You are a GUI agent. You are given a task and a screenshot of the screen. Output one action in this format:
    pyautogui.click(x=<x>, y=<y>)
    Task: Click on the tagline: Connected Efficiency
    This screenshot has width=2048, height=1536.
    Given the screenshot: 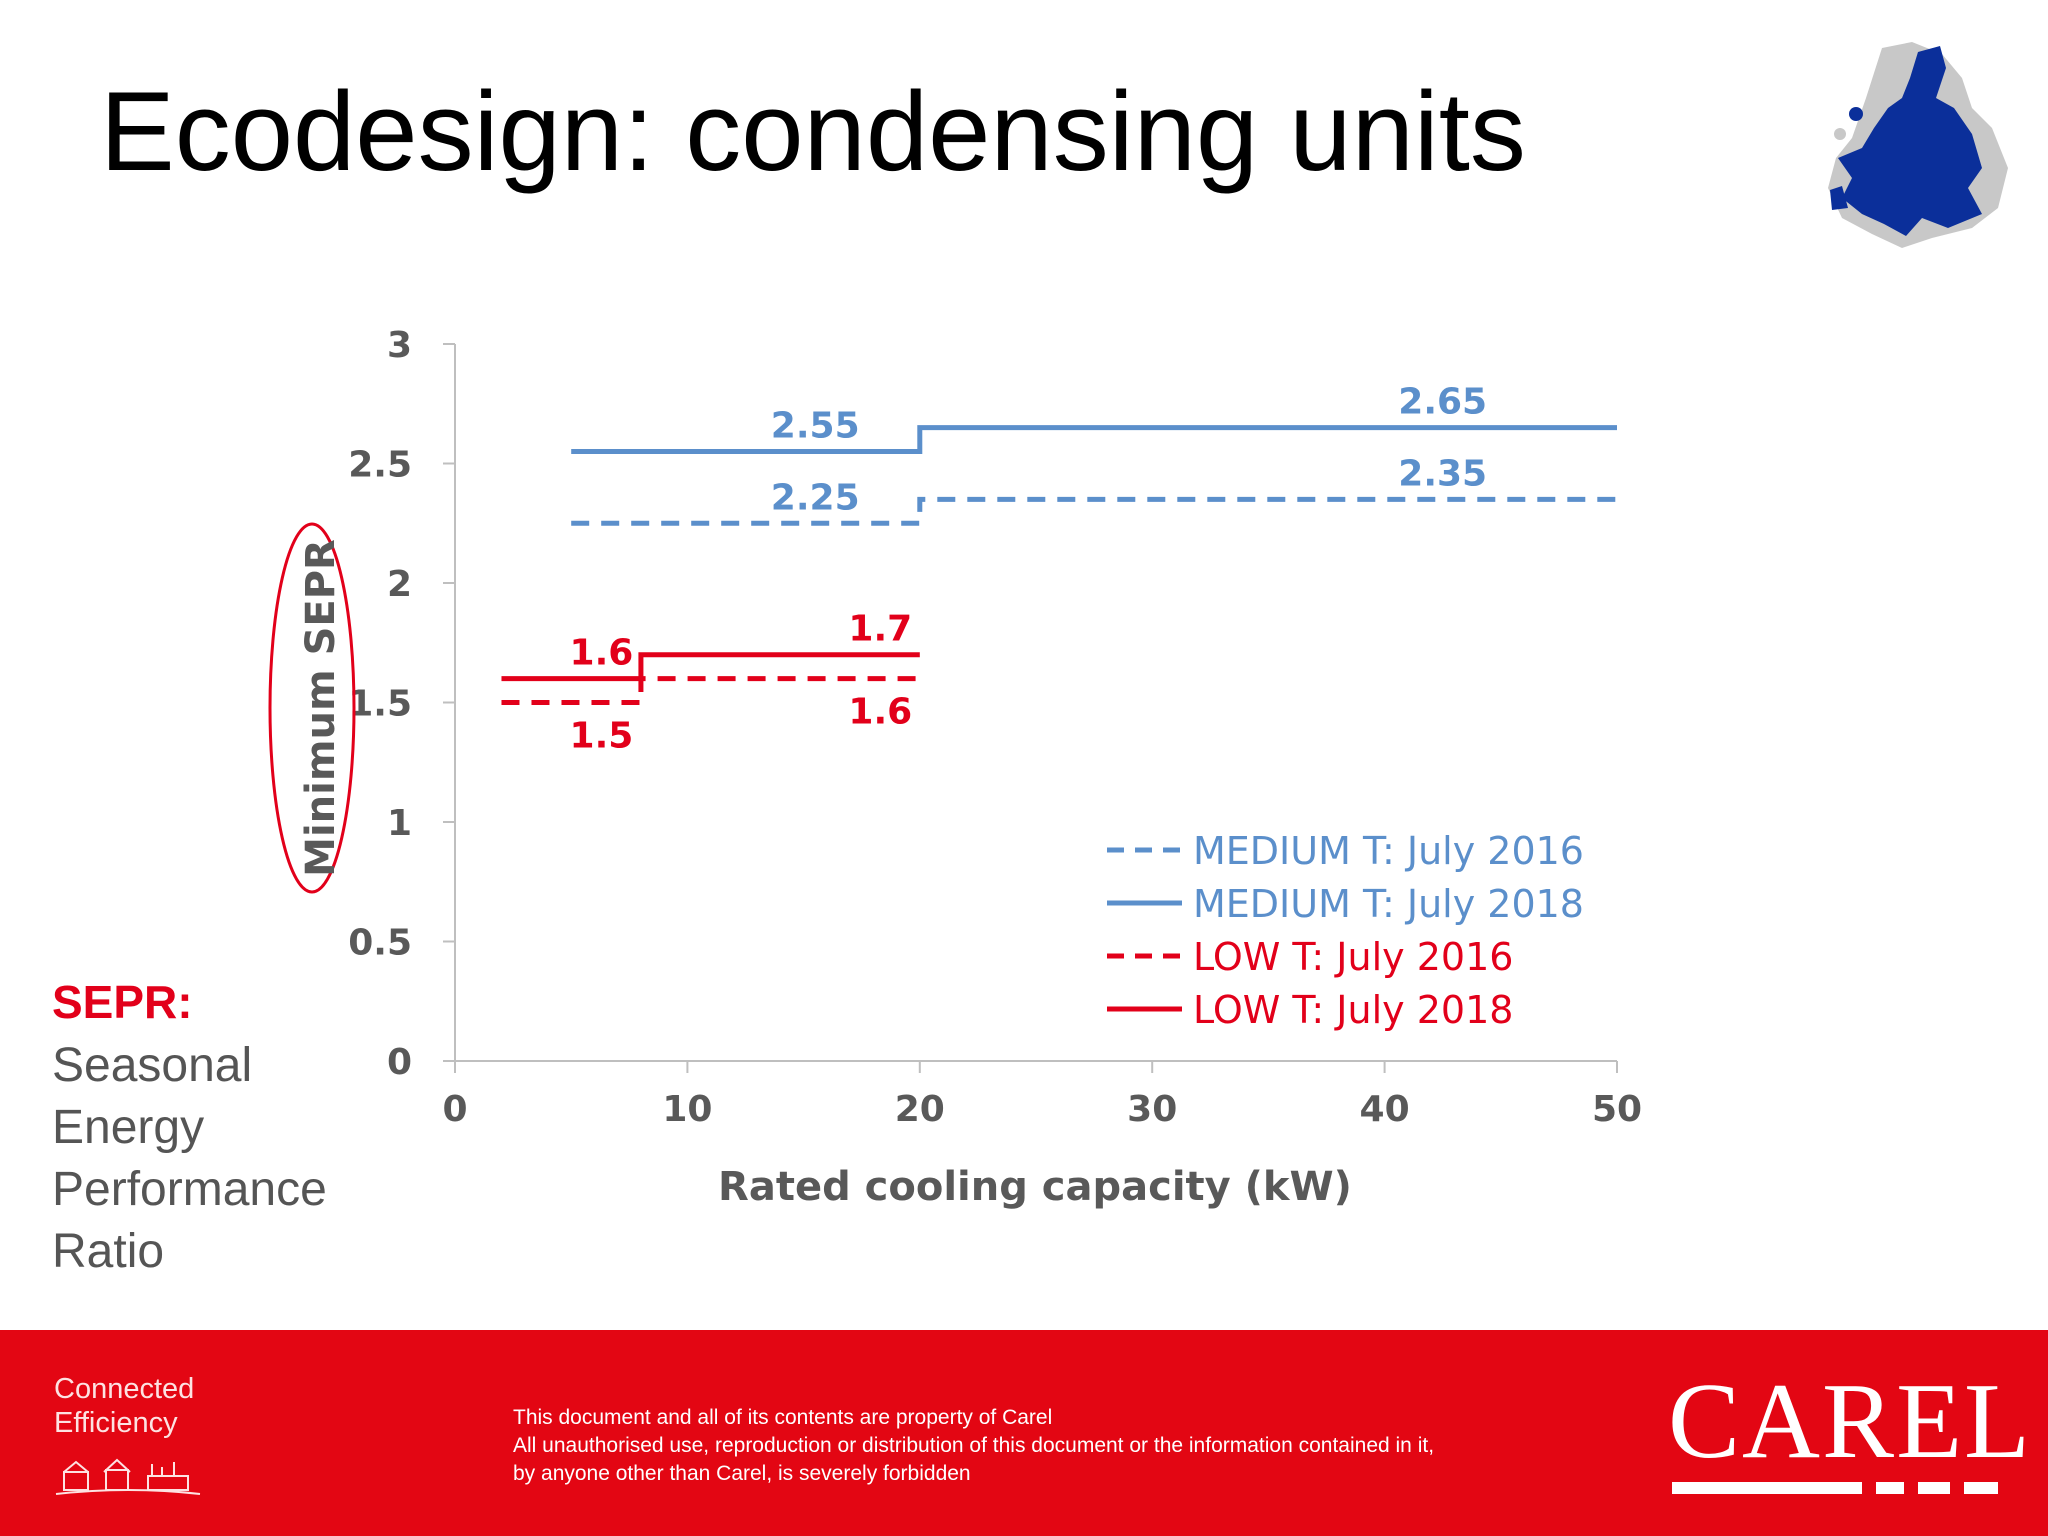 What is the action you would take?
    pyautogui.click(x=124, y=1406)
    